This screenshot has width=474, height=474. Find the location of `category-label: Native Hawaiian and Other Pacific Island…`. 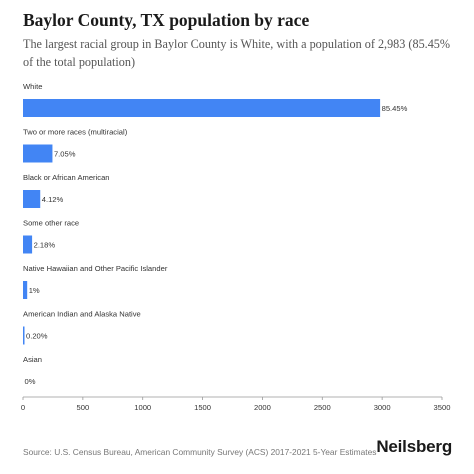

category-label: Native Hawaiian and Other Pacific Island… is located at coordinates (95, 268).